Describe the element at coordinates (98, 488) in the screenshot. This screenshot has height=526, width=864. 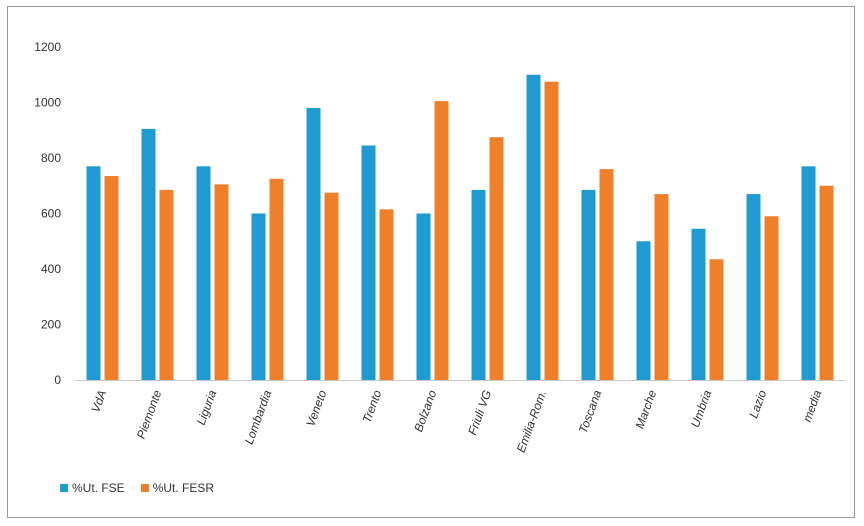
I see `legend-label: %Ut. FSE` at that location.